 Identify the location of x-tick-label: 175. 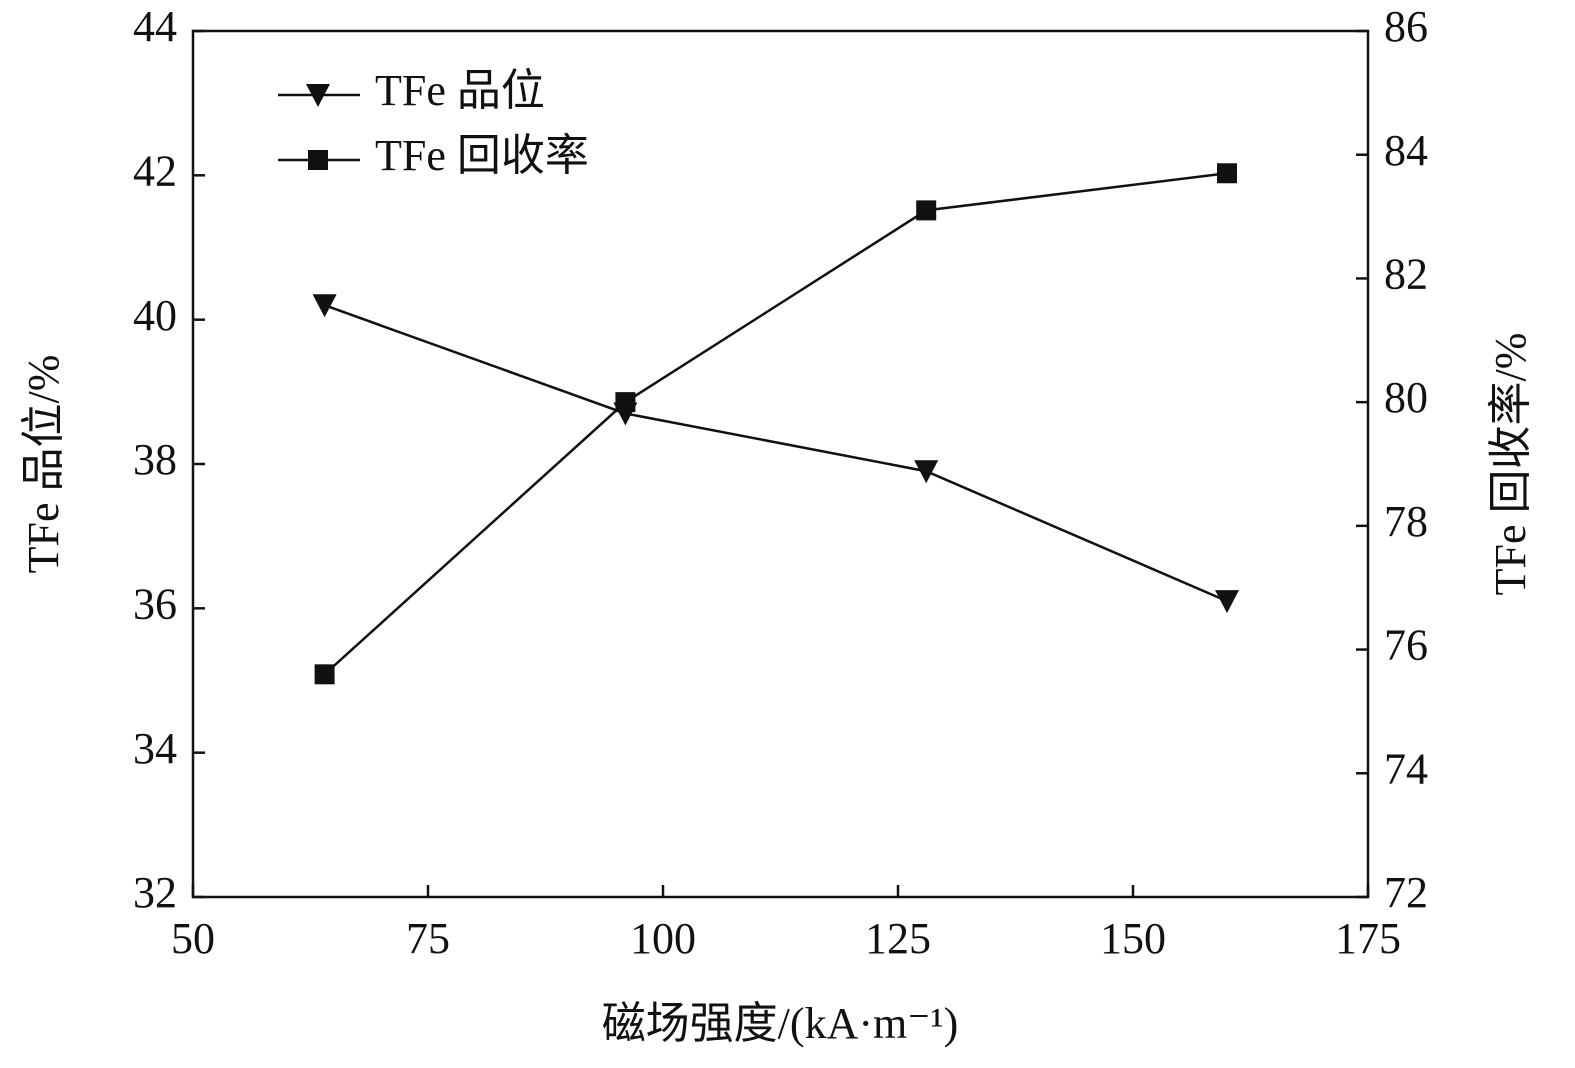
(1368, 938).